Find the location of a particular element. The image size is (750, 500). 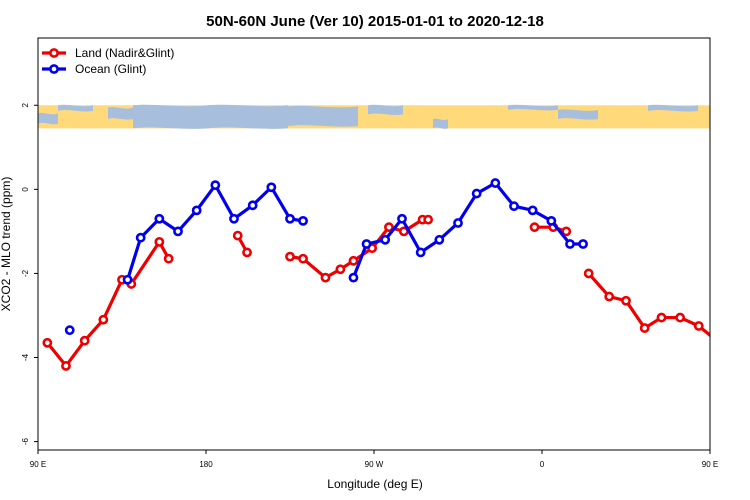

y-axis: -6 -4 -2 0 2 is located at coordinates (29, 273).